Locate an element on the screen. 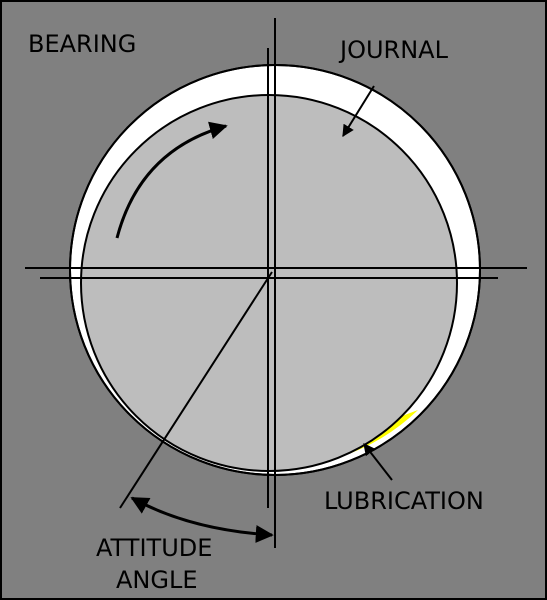 The height and width of the screenshot is (600, 547). load-line is located at coordinates (196, 390).